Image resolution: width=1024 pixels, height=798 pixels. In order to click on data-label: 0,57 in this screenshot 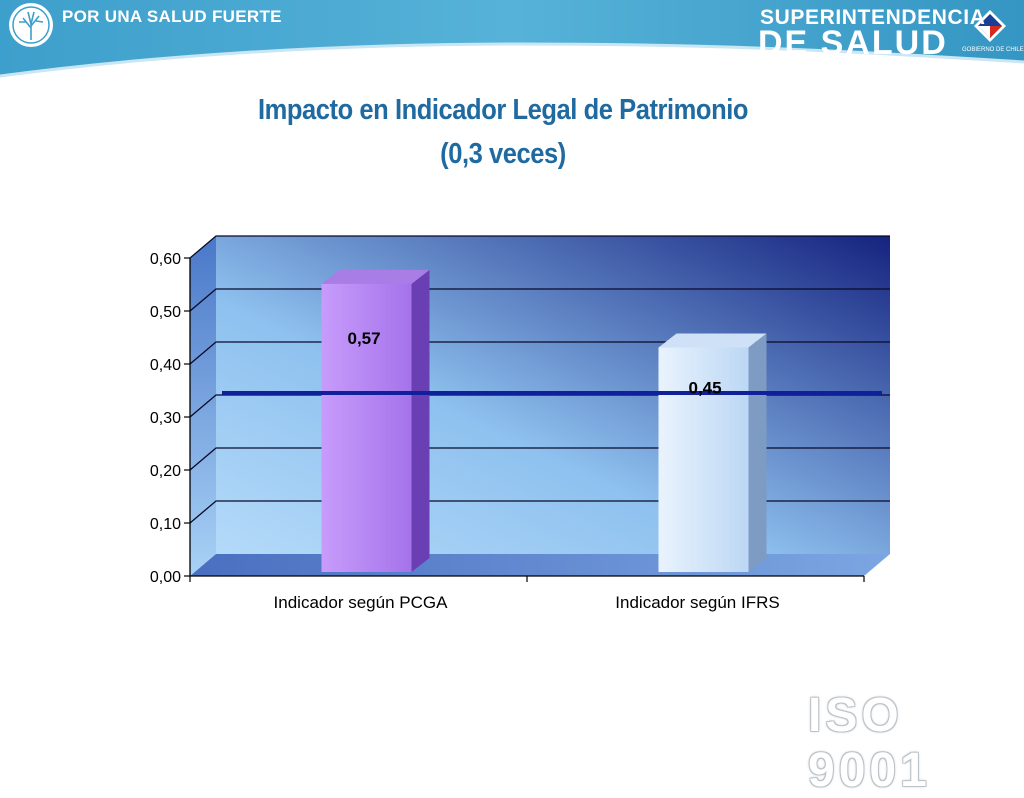, I will do `click(364, 338)`.